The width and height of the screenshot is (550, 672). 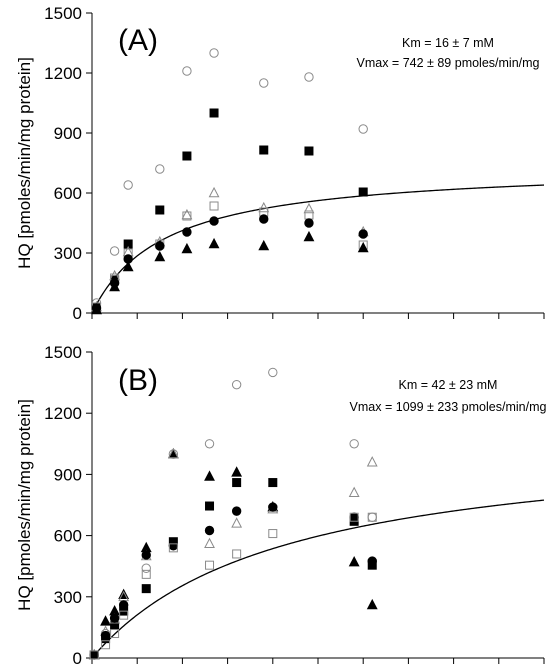 What do you see at coordinates (448, 43) in the screenshot?
I see `km-annotation: Km = 16 ± 7 mM` at bounding box center [448, 43].